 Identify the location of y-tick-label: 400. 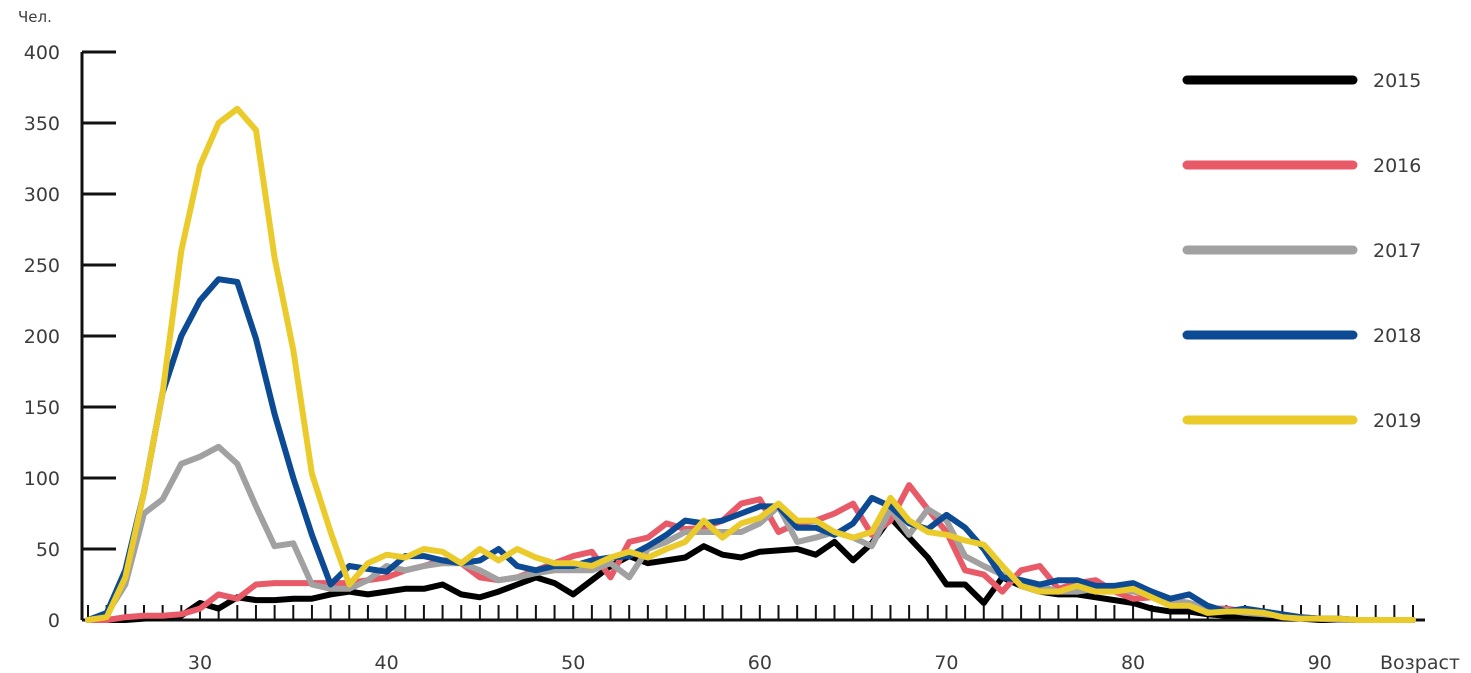
(42, 53).